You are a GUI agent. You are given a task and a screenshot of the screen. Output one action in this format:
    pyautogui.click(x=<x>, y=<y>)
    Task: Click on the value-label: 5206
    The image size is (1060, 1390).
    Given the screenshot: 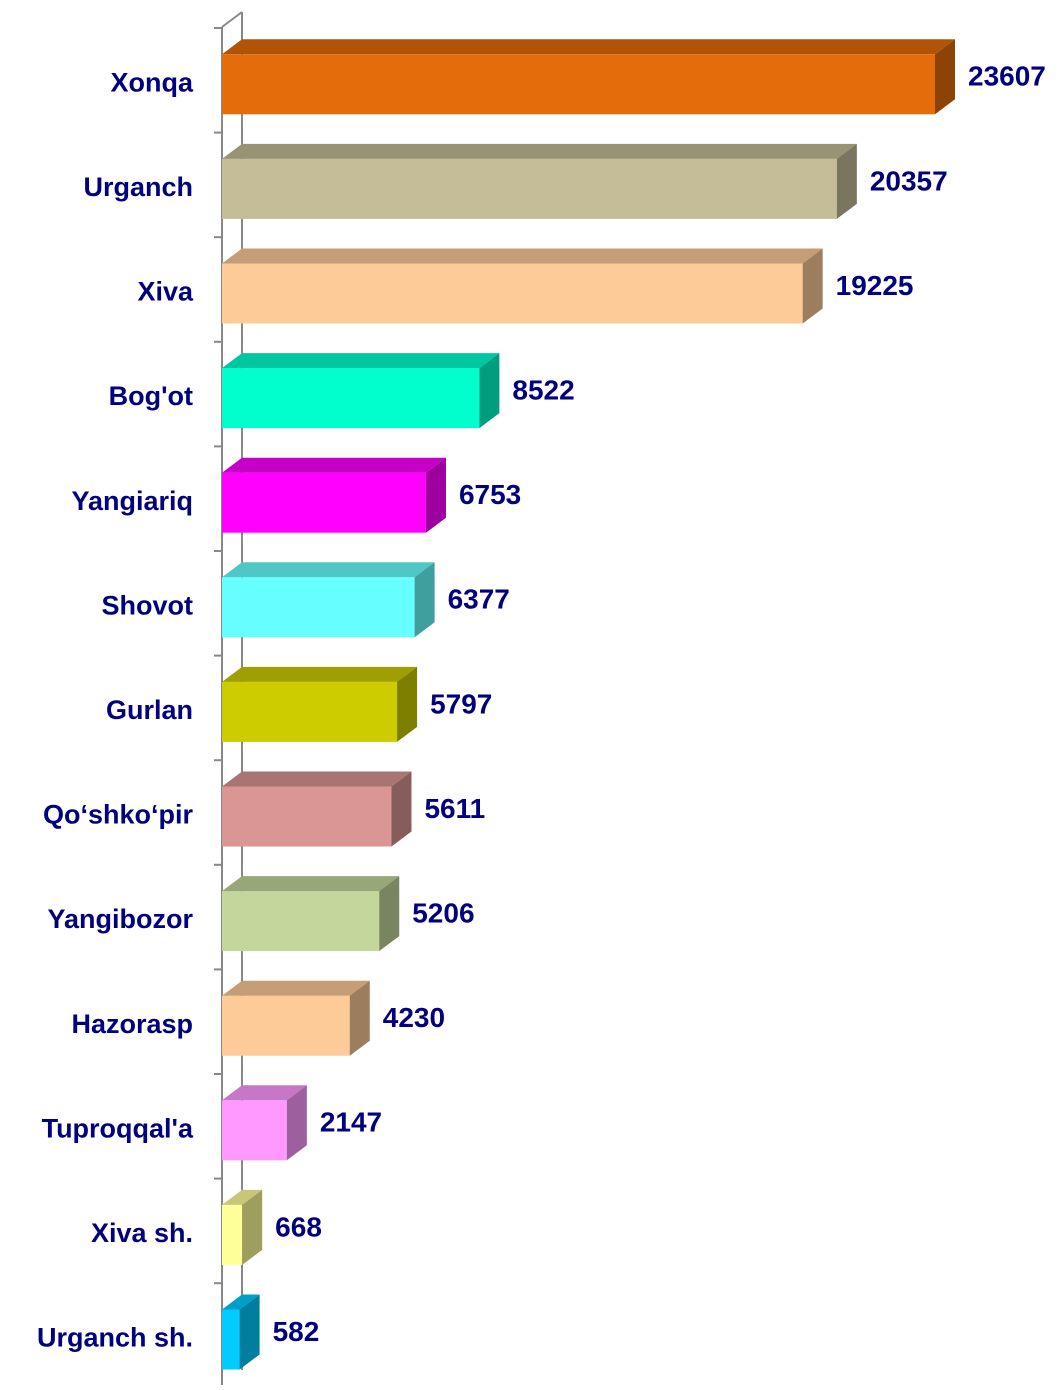 What is the action you would take?
    pyautogui.click(x=443, y=912)
    